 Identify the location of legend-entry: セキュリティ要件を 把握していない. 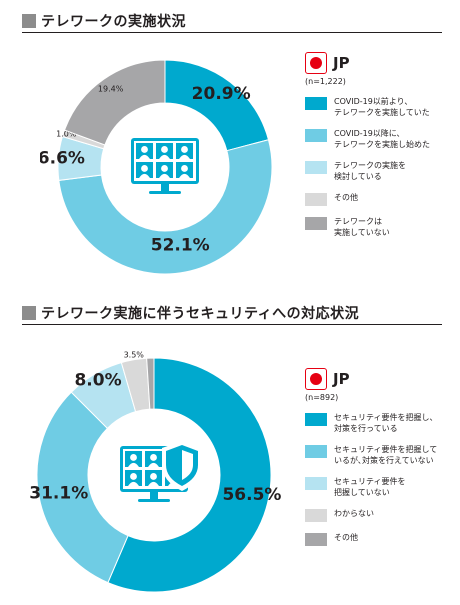
(380, 487).